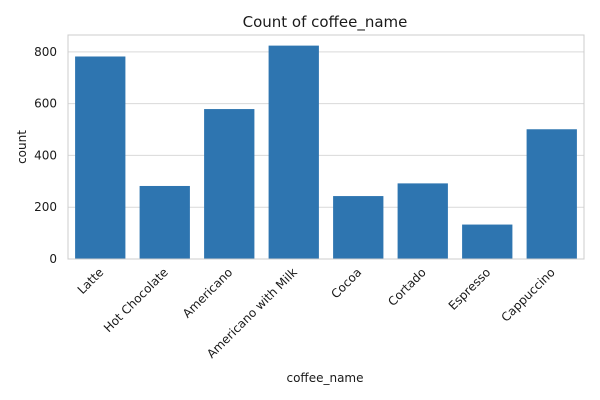  I want to click on x-tick-label: Cocoa, so click(346, 283).